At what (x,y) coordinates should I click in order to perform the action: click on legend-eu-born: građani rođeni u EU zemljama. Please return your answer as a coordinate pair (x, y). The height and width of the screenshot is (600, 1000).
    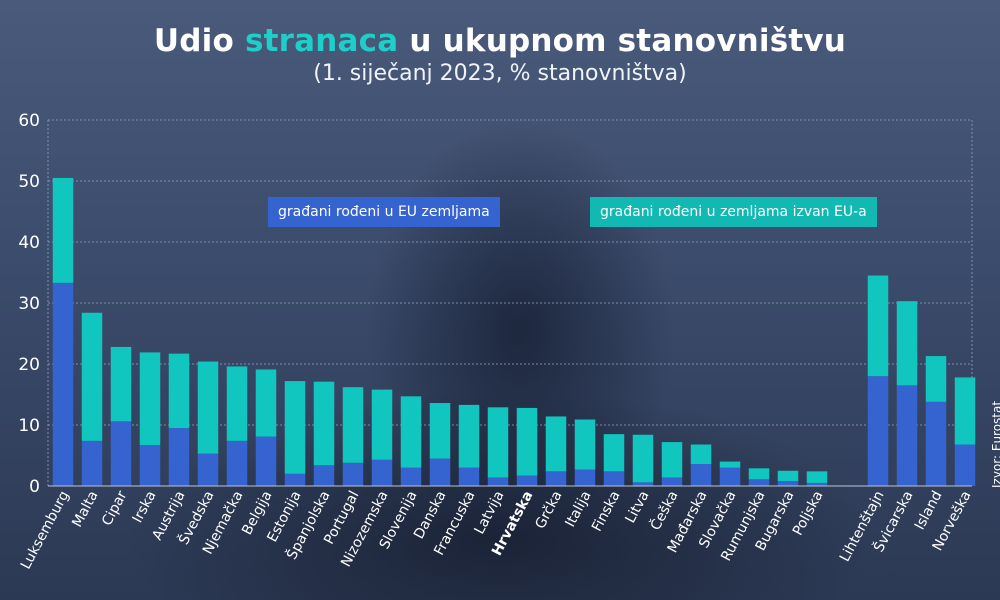
    Looking at the image, I should click on (384, 212).